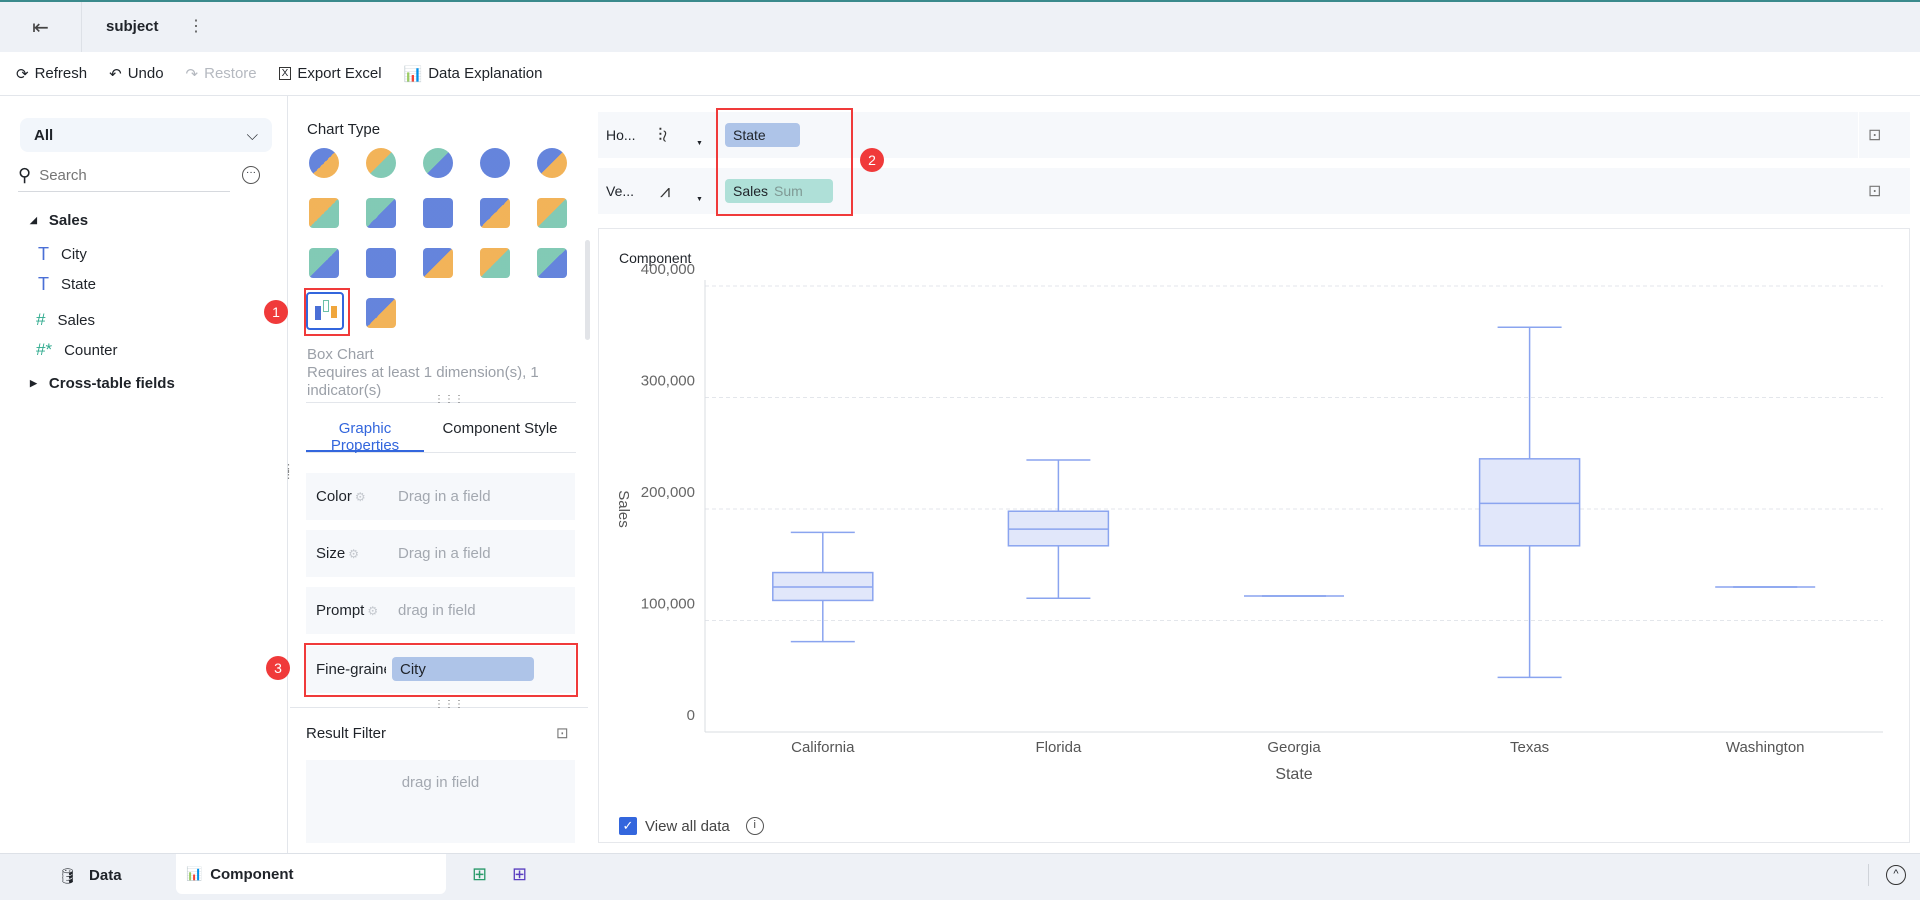  I want to click on view-all-data: ✓ View all data i, so click(691, 826).